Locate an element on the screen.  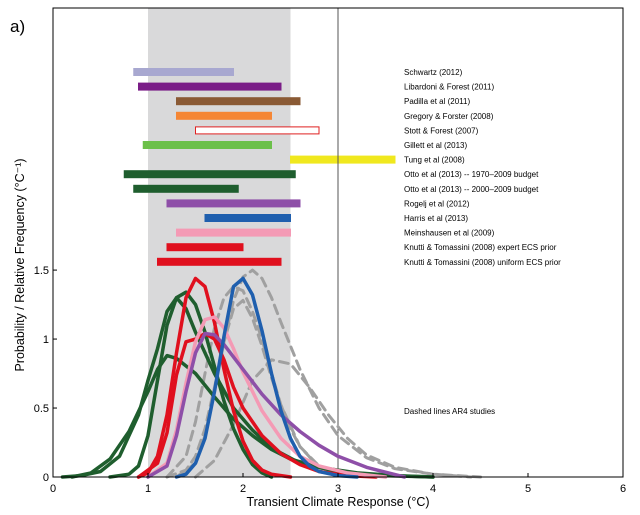
ar4-pdf-curve is located at coordinates (262, 388).